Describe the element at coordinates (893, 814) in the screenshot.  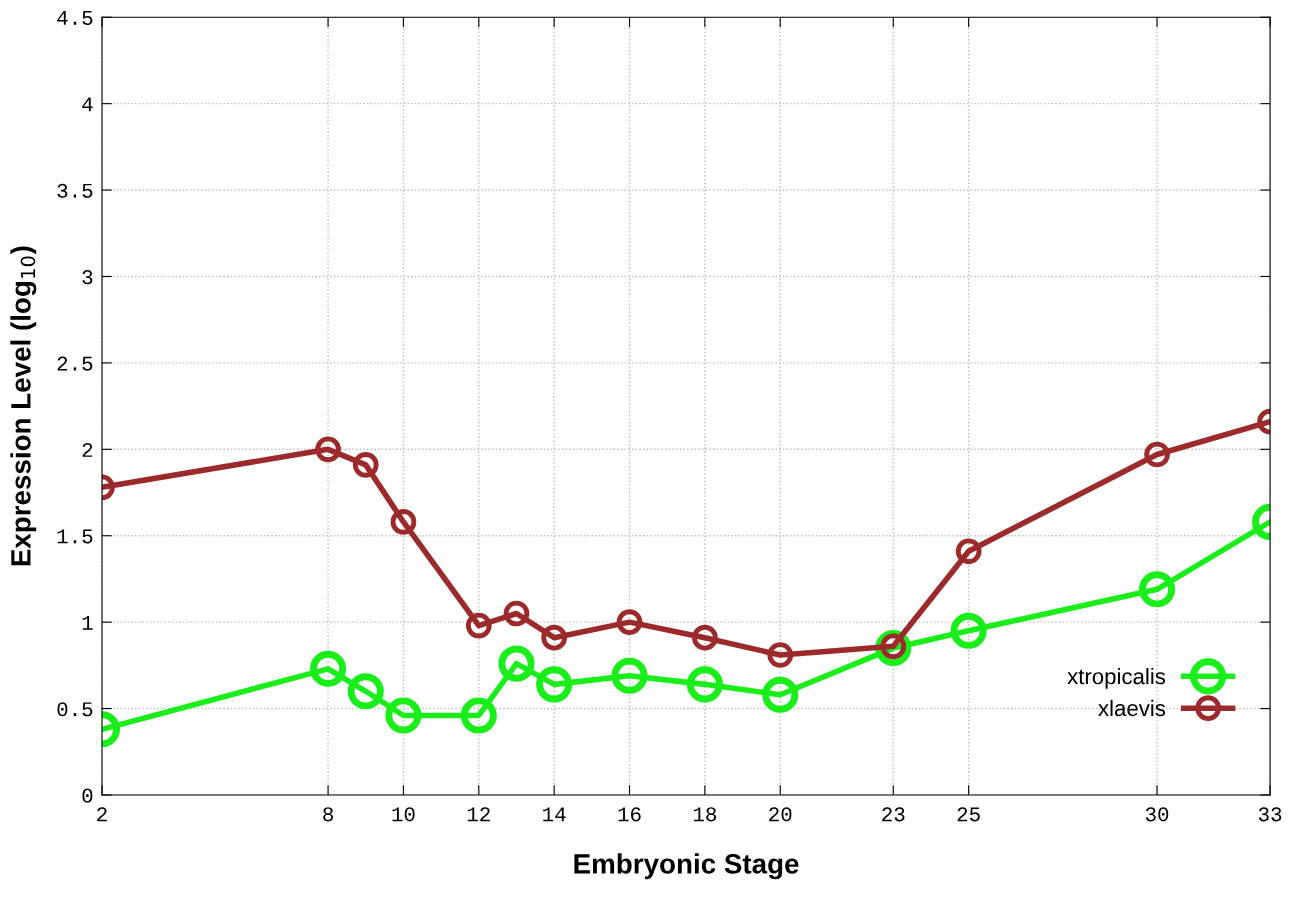
I see `x-tick-label: 23` at that location.